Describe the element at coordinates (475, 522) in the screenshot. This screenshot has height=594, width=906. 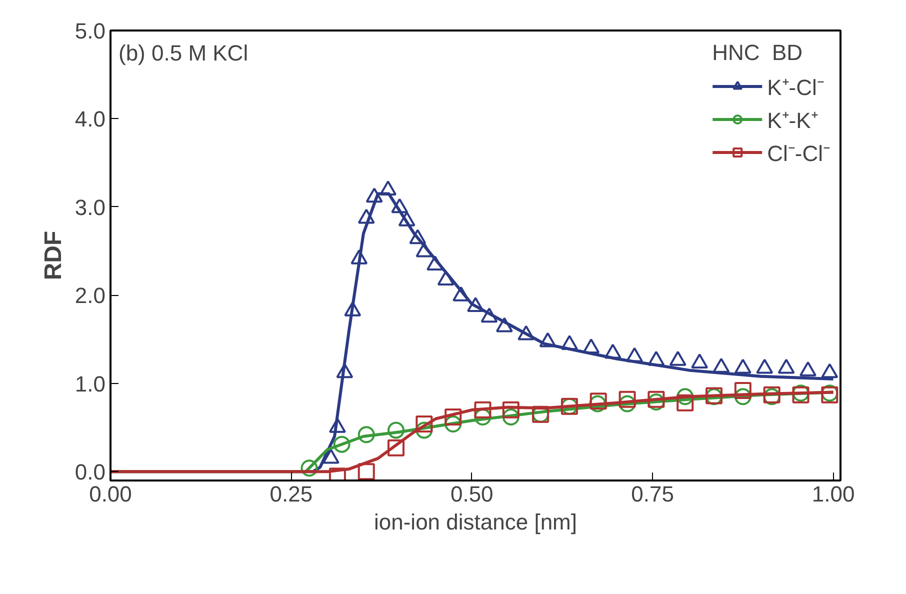
I see `x-axis-title: ion-ion distance [nm]` at that location.